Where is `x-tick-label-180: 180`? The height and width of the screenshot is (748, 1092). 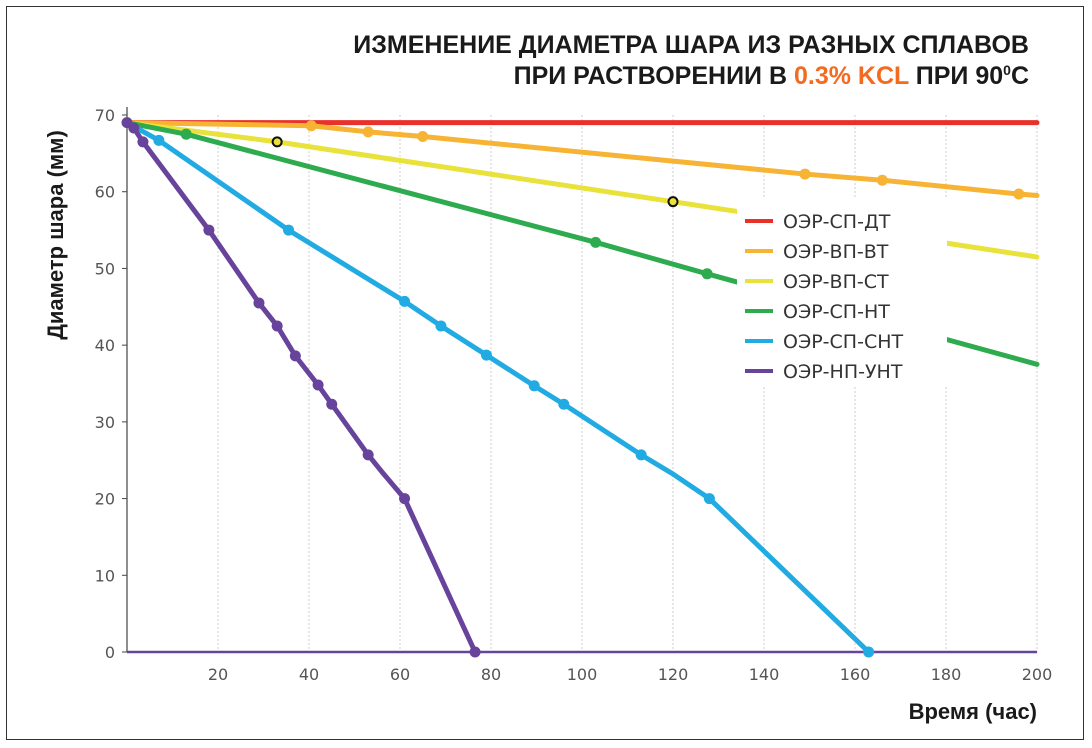
x-tick-label-180: 180 is located at coordinates (946, 674).